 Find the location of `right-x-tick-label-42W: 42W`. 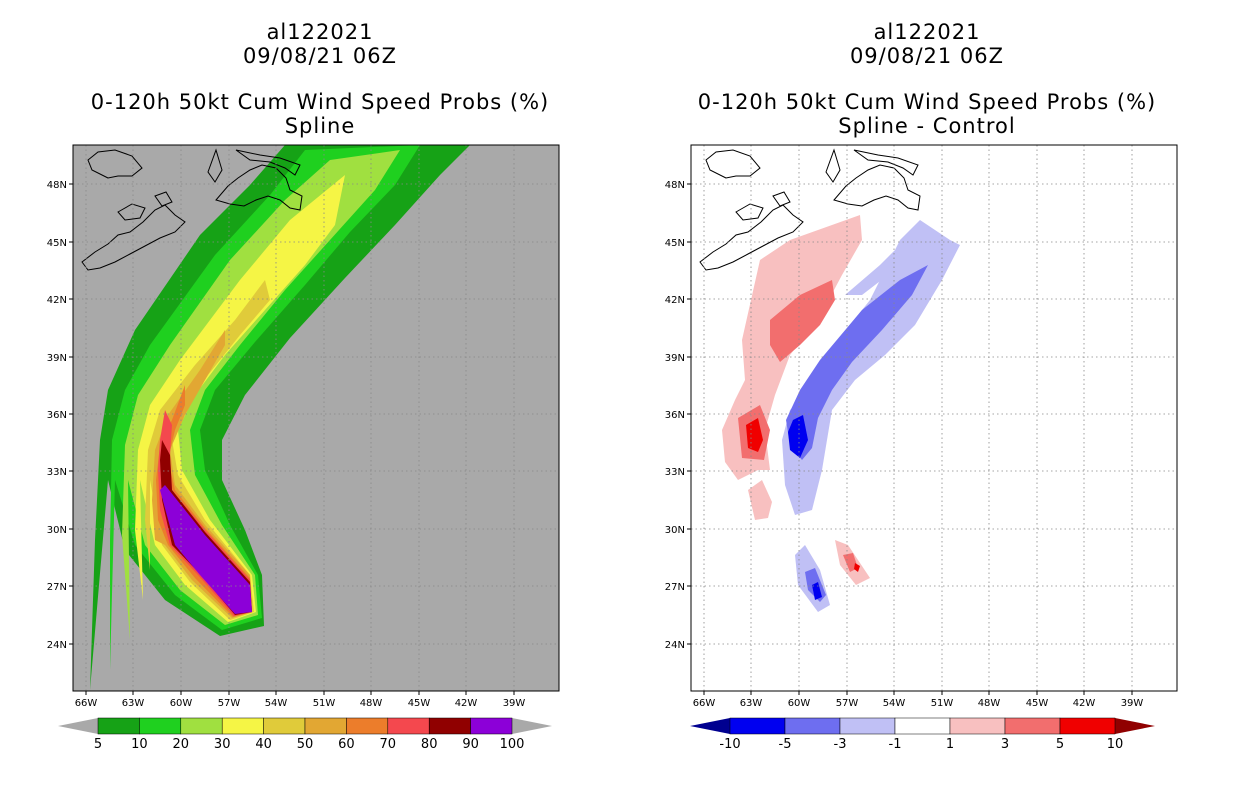

right-x-tick-label-42W: 42W is located at coordinates (1084, 703).